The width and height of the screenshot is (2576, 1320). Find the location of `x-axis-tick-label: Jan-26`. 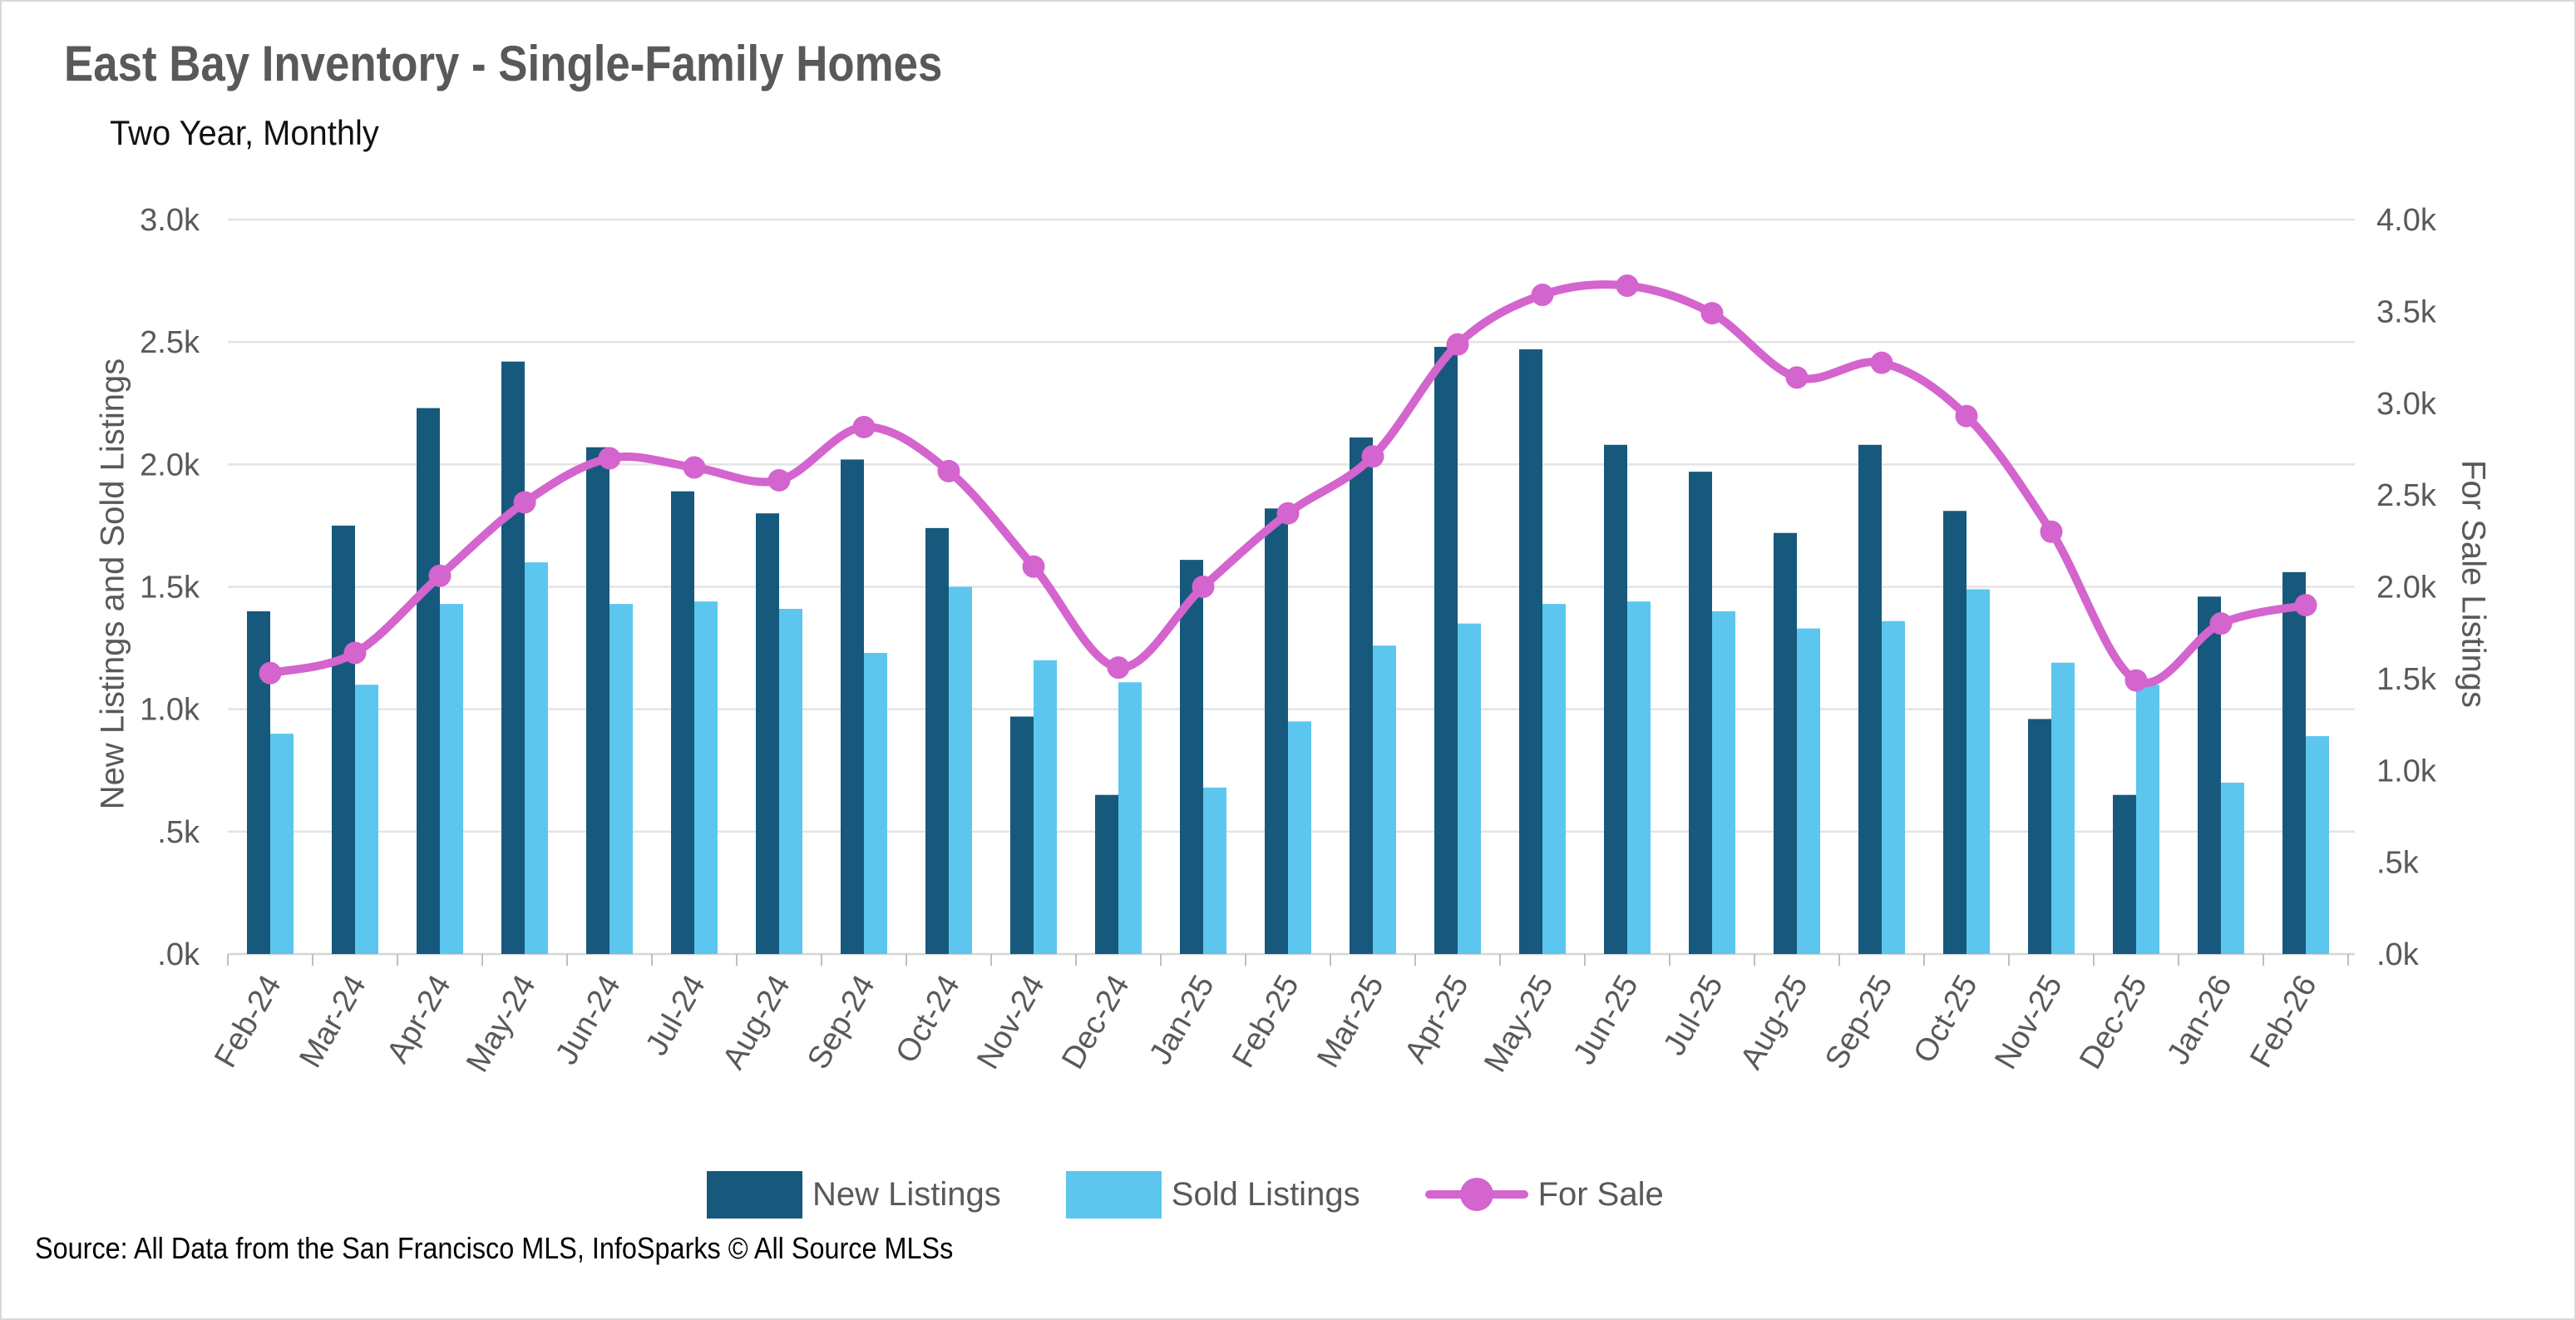

x-axis-tick-label: Jan-26 is located at coordinates (2199, 1020).